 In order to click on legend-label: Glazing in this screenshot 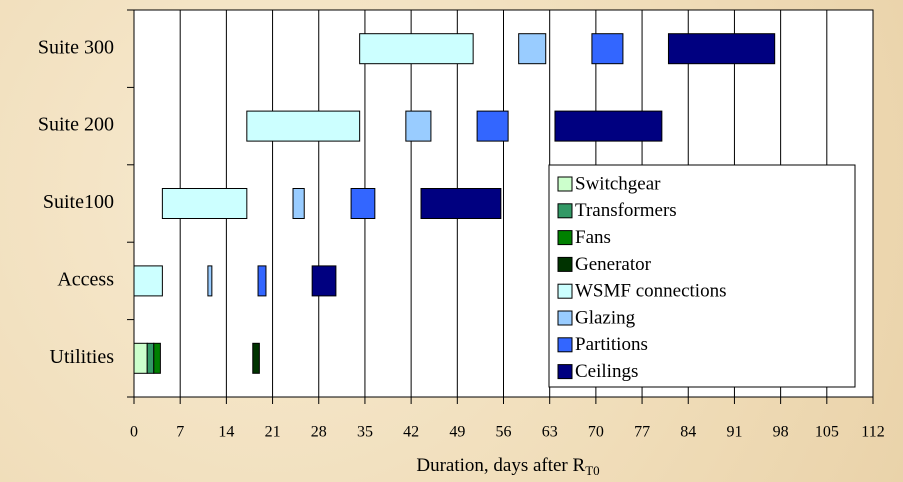, I will do `click(605, 317)`.